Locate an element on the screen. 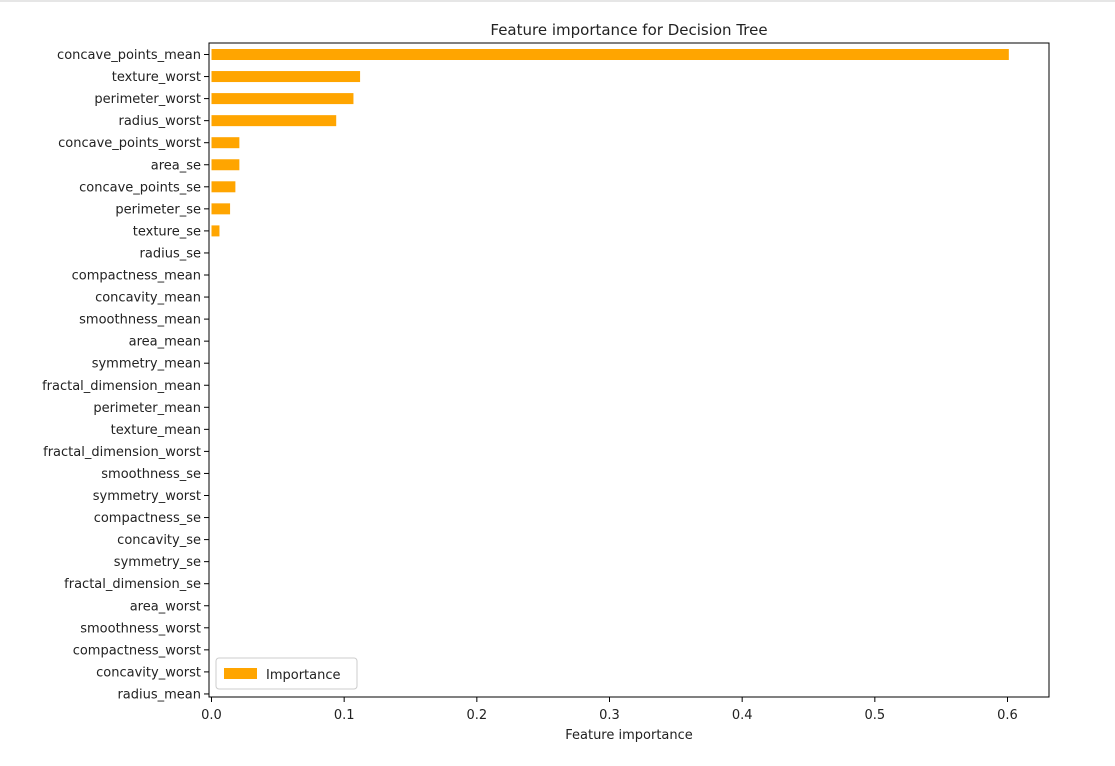 Image resolution: width=1115 pixels, height=766 pixels. chart-title: Feature importance for Decision Tree is located at coordinates (628, 30).